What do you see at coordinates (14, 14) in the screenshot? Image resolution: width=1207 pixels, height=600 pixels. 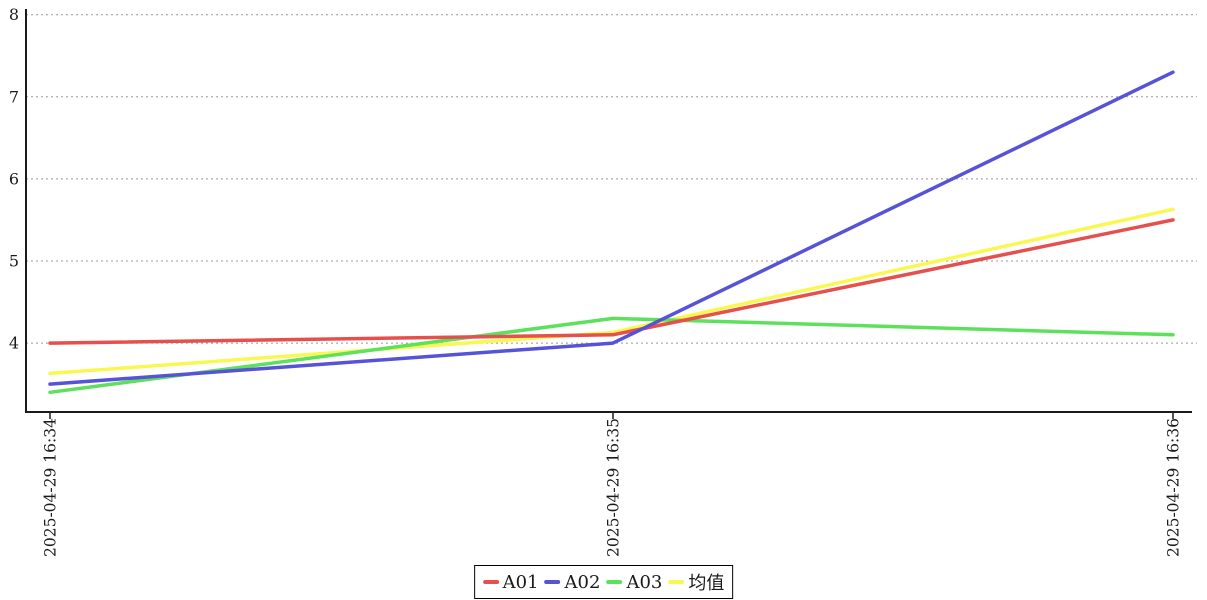 I see `y-axis-tick-label: 8` at bounding box center [14, 14].